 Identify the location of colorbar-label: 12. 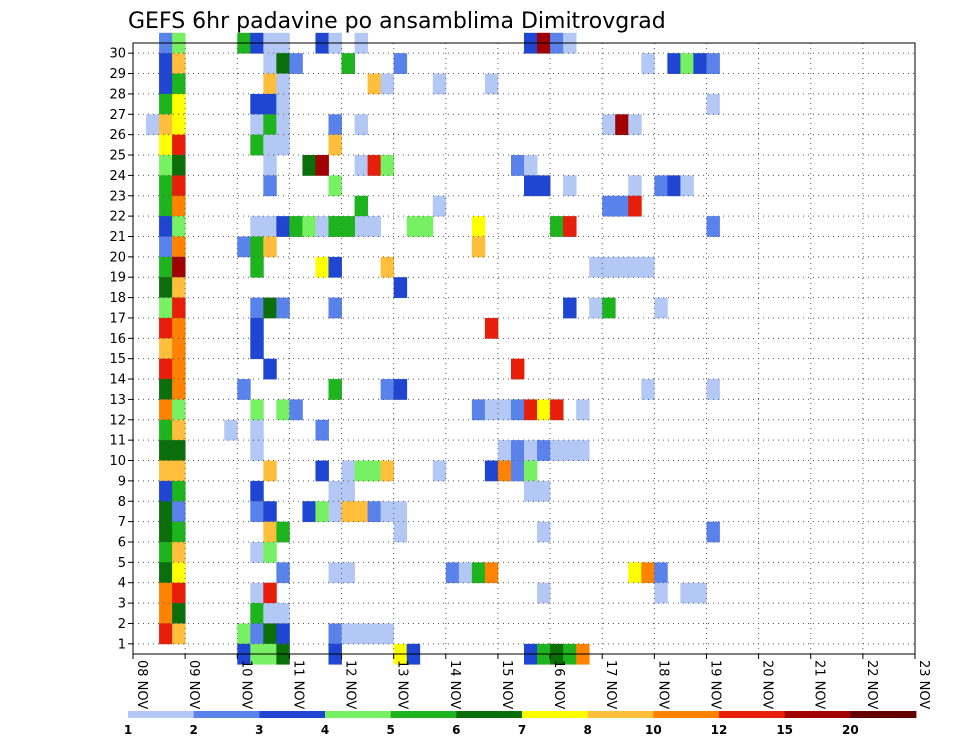
(719, 730).